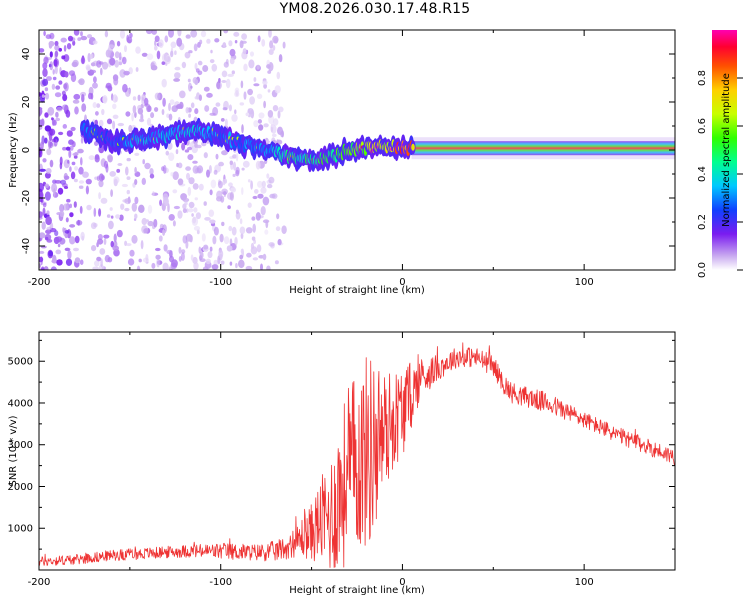  What do you see at coordinates (20, 445) in the screenshot?
I see `y-tick-label: 3000` at bounding box center [20, 445].